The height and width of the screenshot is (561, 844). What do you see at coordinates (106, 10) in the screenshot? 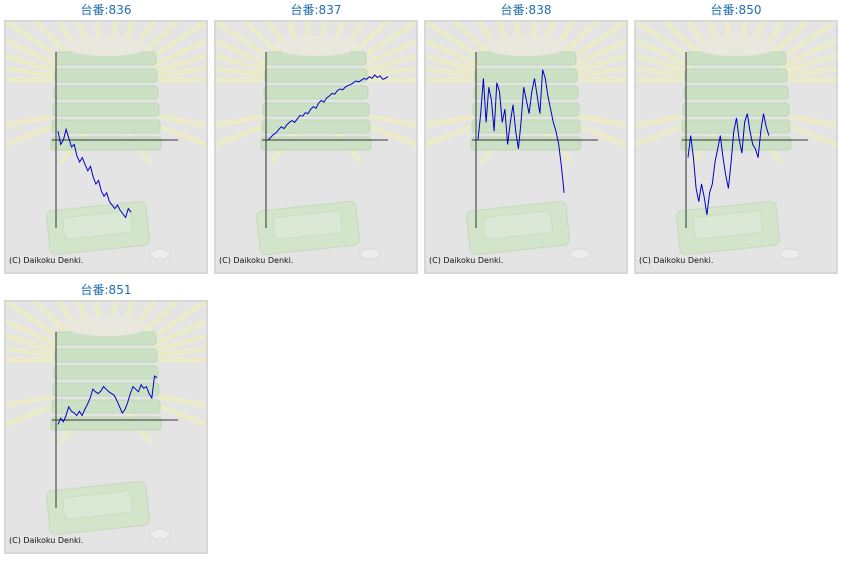
I see `chart-title: 台番:836` at bounding box center [106, 10].